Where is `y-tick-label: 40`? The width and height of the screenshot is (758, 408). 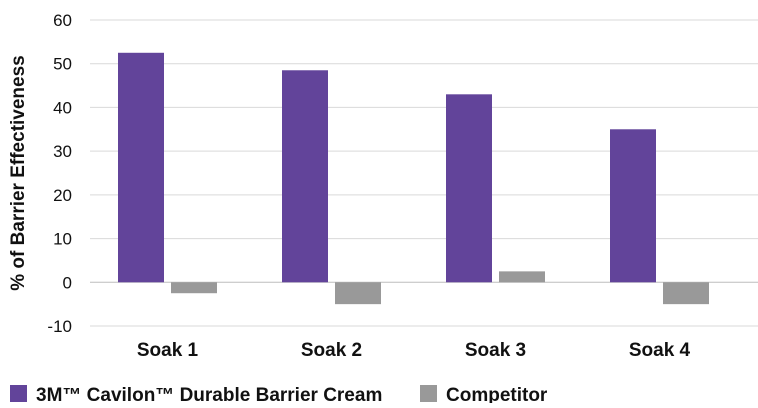
y-tick-label: 40 is located at coordinates (62, 107).